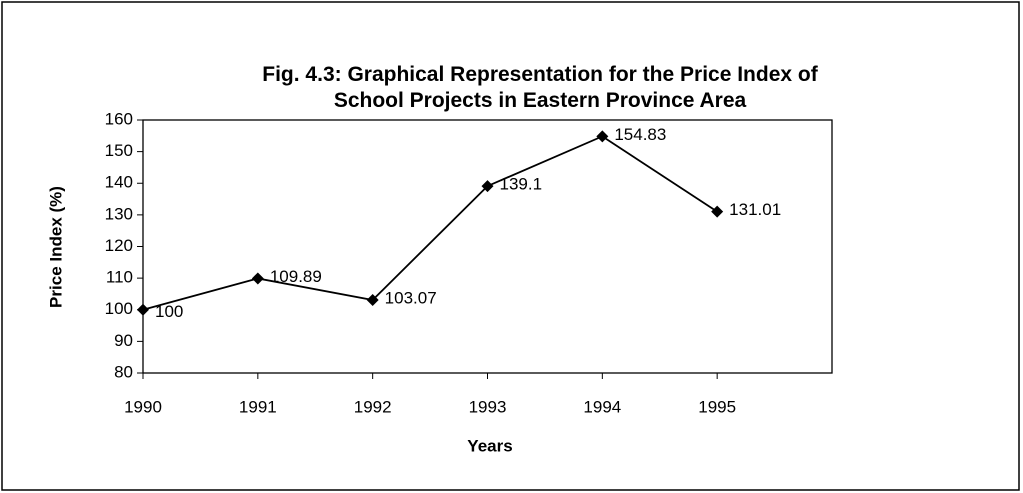 The image size is (1023, 493). I want to click on y-tick-label: 130, so click(119, 213).